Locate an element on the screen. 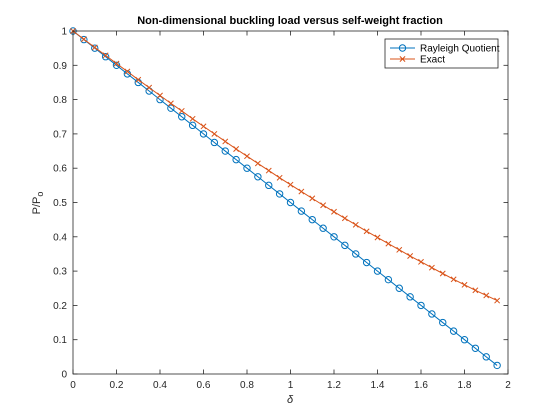 Image resolution: width=560 pixels, height=420 pixels. x-tick-label-10: 2 is located at coordinates (508, 385).